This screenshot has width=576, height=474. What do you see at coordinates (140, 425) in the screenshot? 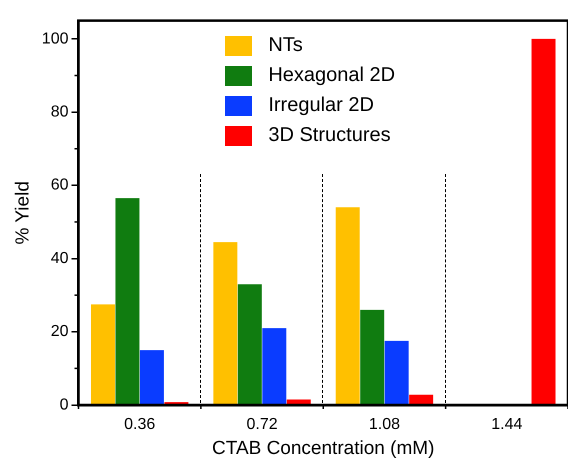
I see `x-tick-label: 0.36` at bounding box center [140, 425].